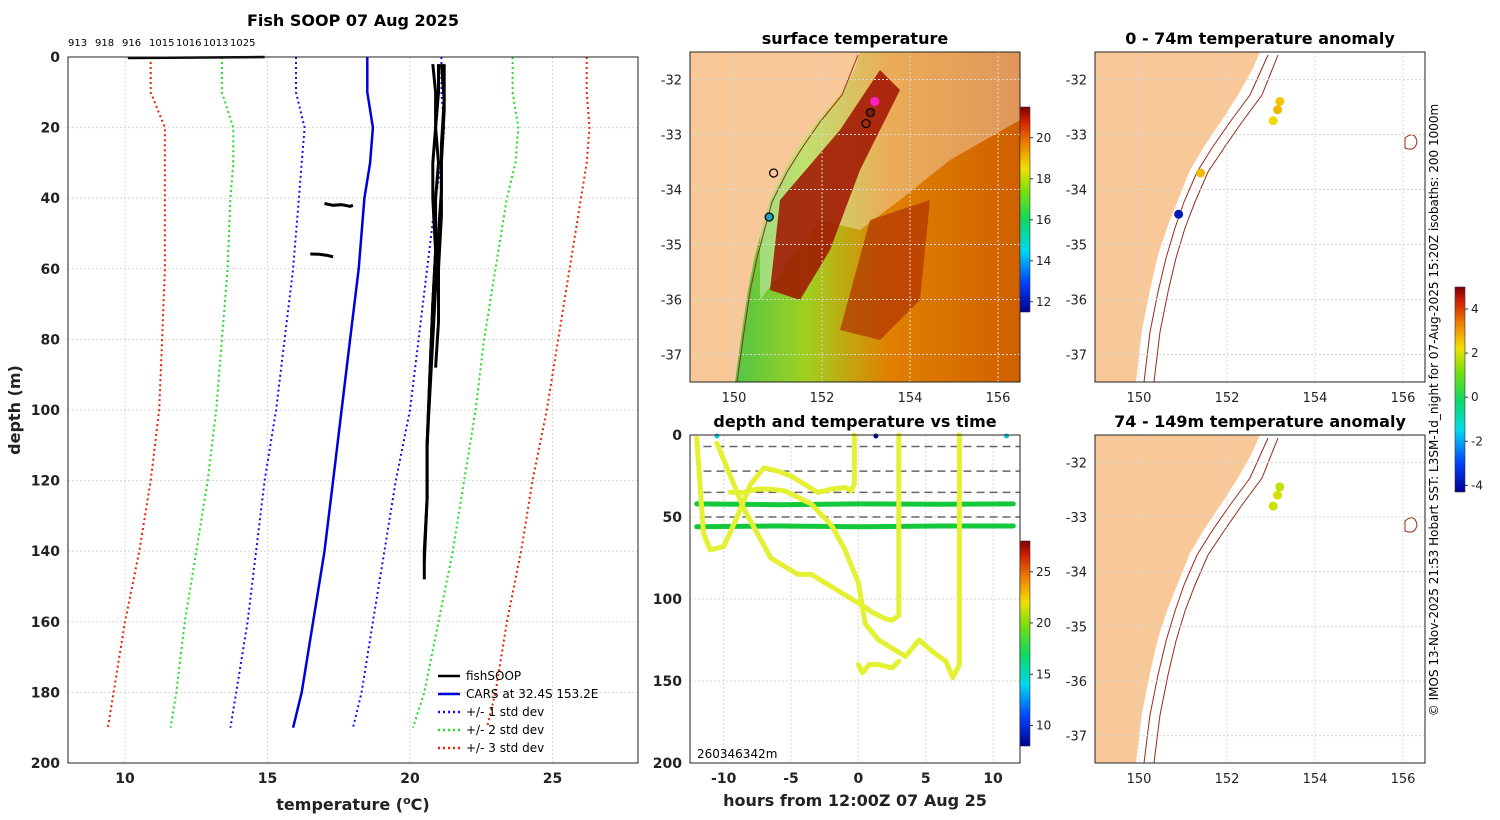 This screenshot has width=1500, height=820. I want to click on profile-x-tick: 10, so click(125, 779).